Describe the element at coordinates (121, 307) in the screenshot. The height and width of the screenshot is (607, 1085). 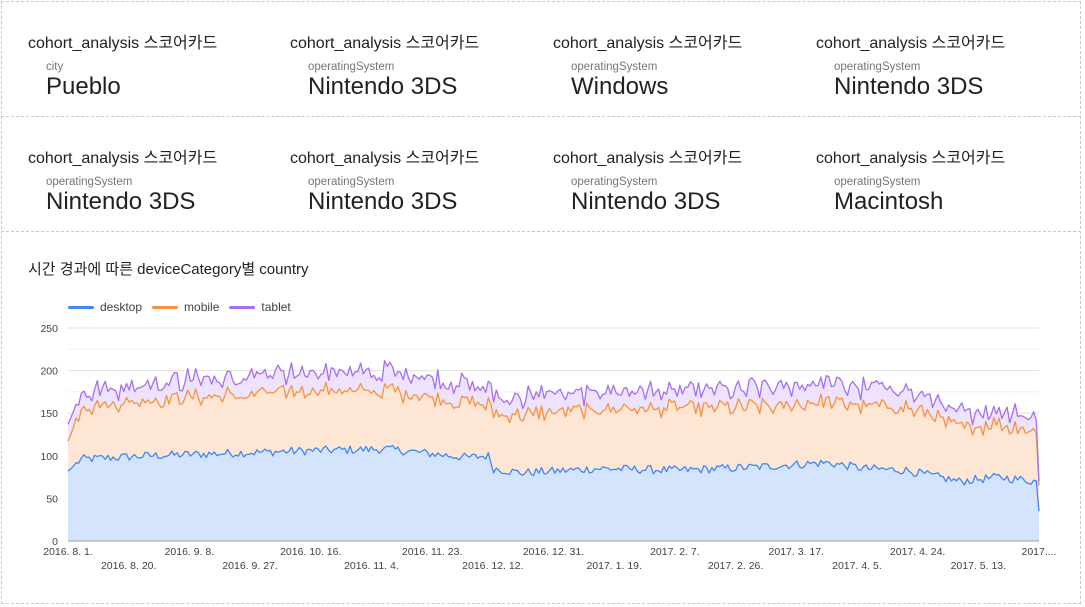
I see `legend-label: desktop` at that location.